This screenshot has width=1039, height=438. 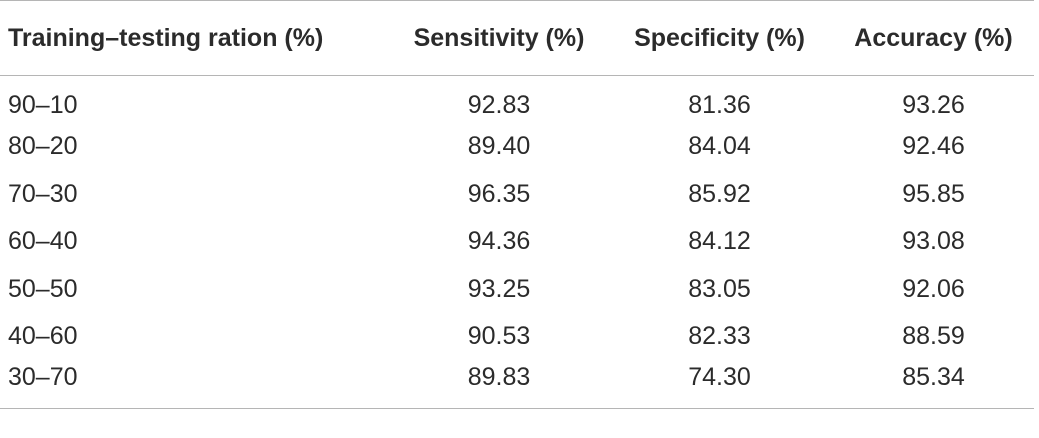 I want to click on table-row: 60–40 94.36 84.12 93.08, so click(x=517, y=242).